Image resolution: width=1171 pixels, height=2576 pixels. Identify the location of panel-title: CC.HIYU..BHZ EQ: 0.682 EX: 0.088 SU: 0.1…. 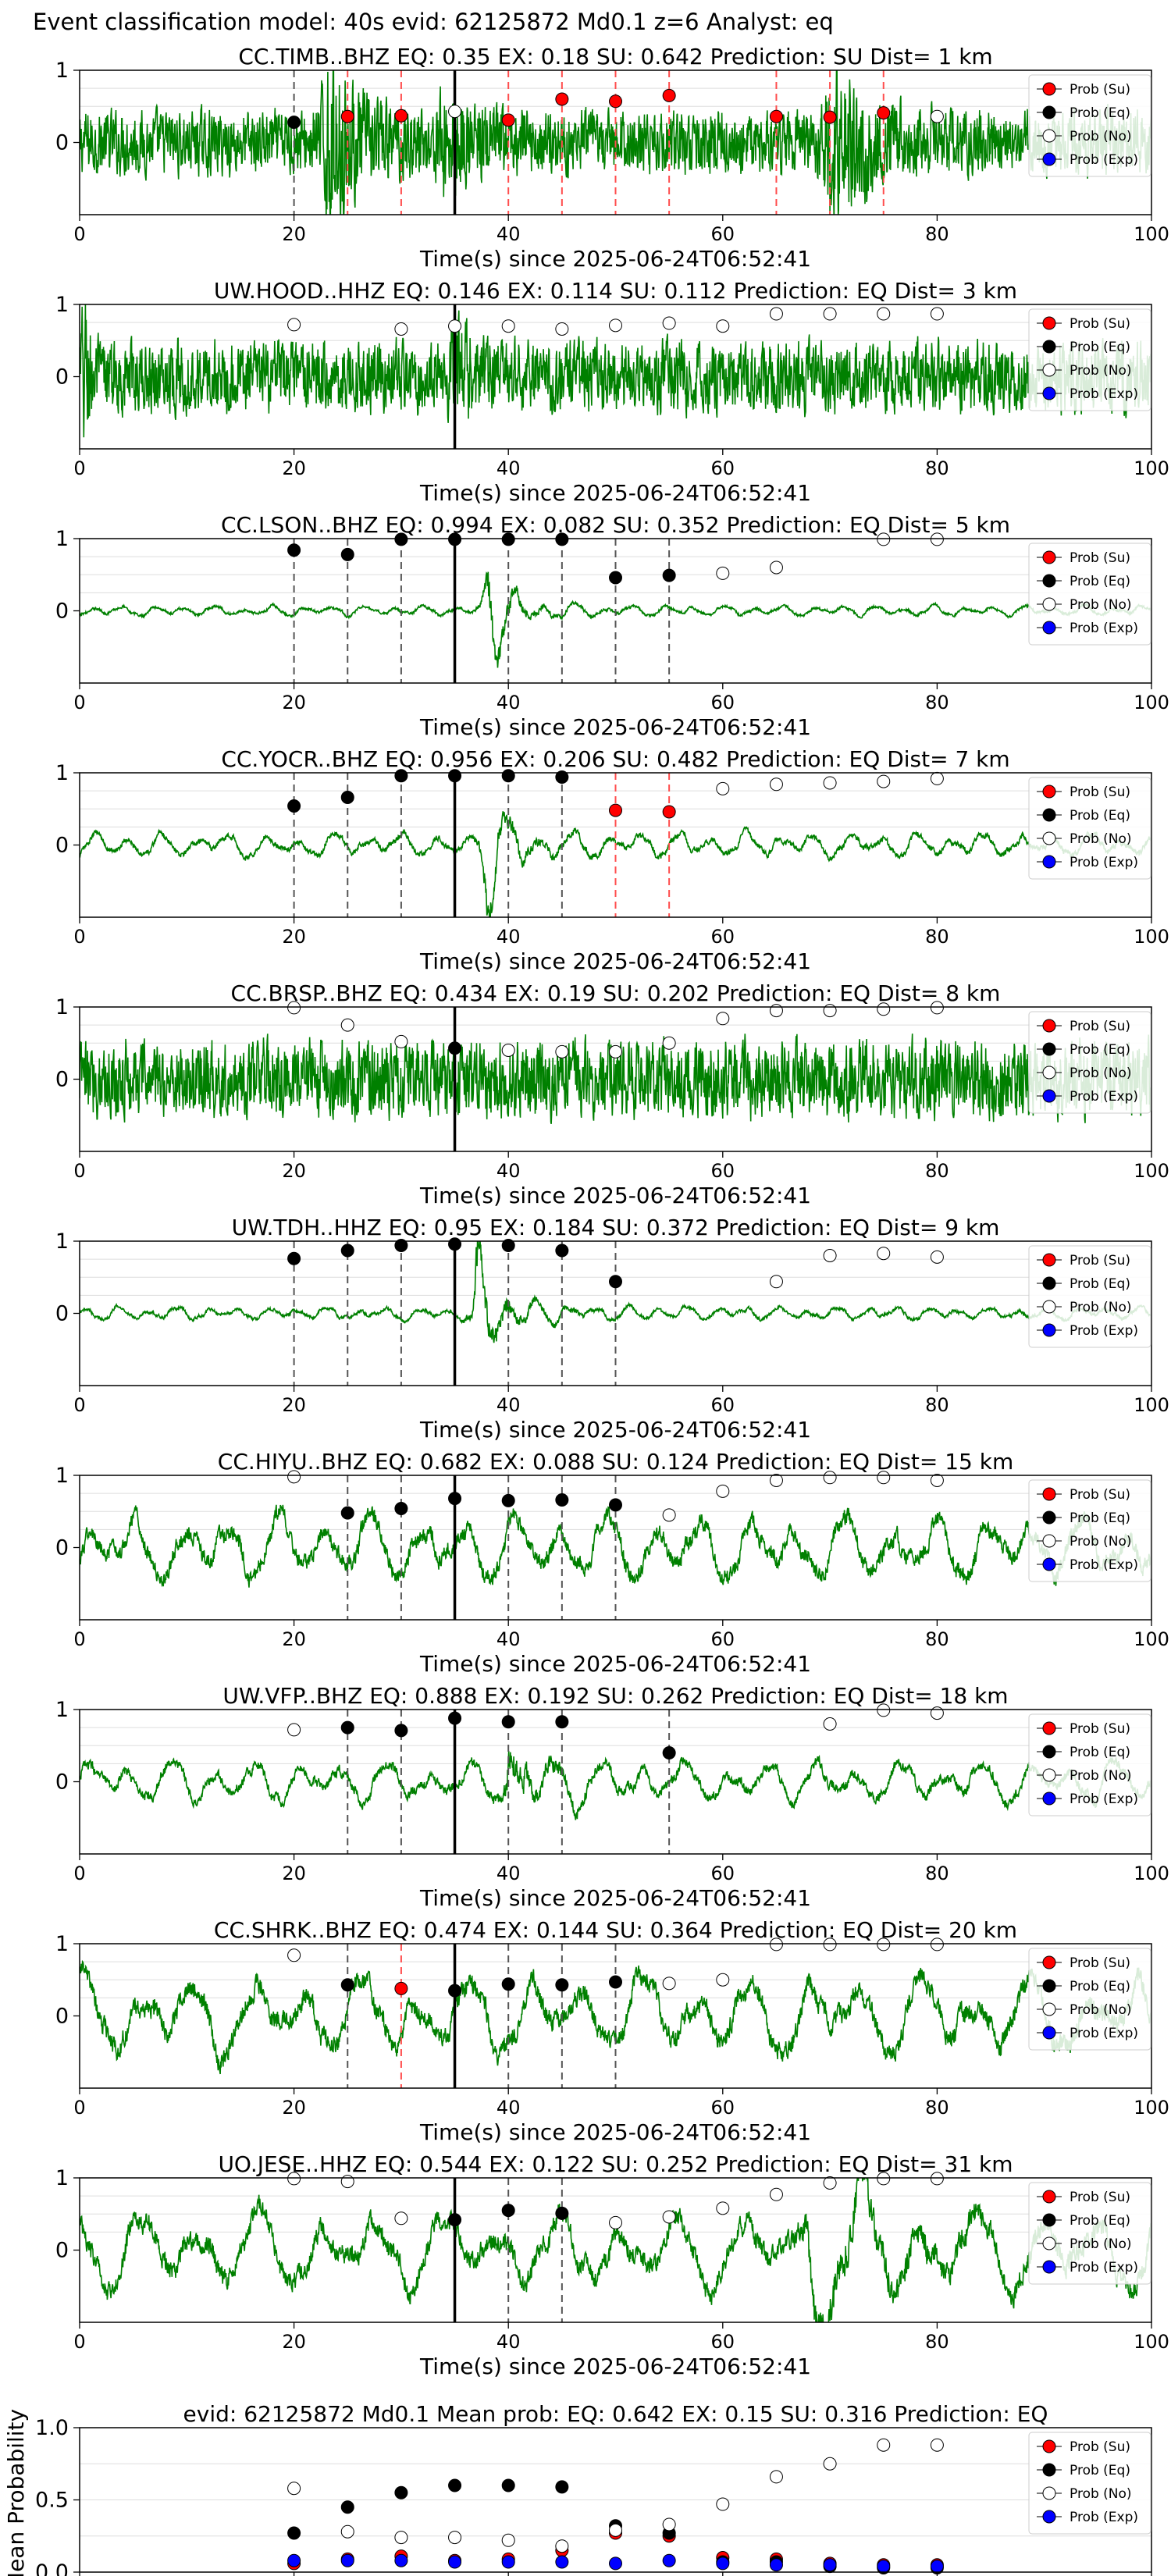
(615, 1462).